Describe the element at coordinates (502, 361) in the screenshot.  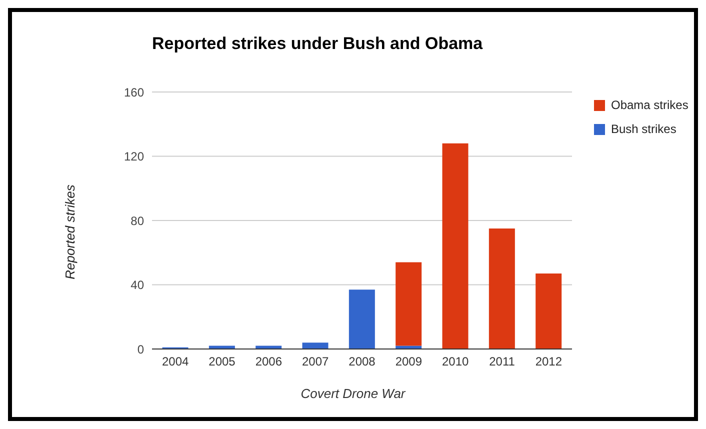
I see `x-tick-label: 2011` at that location.